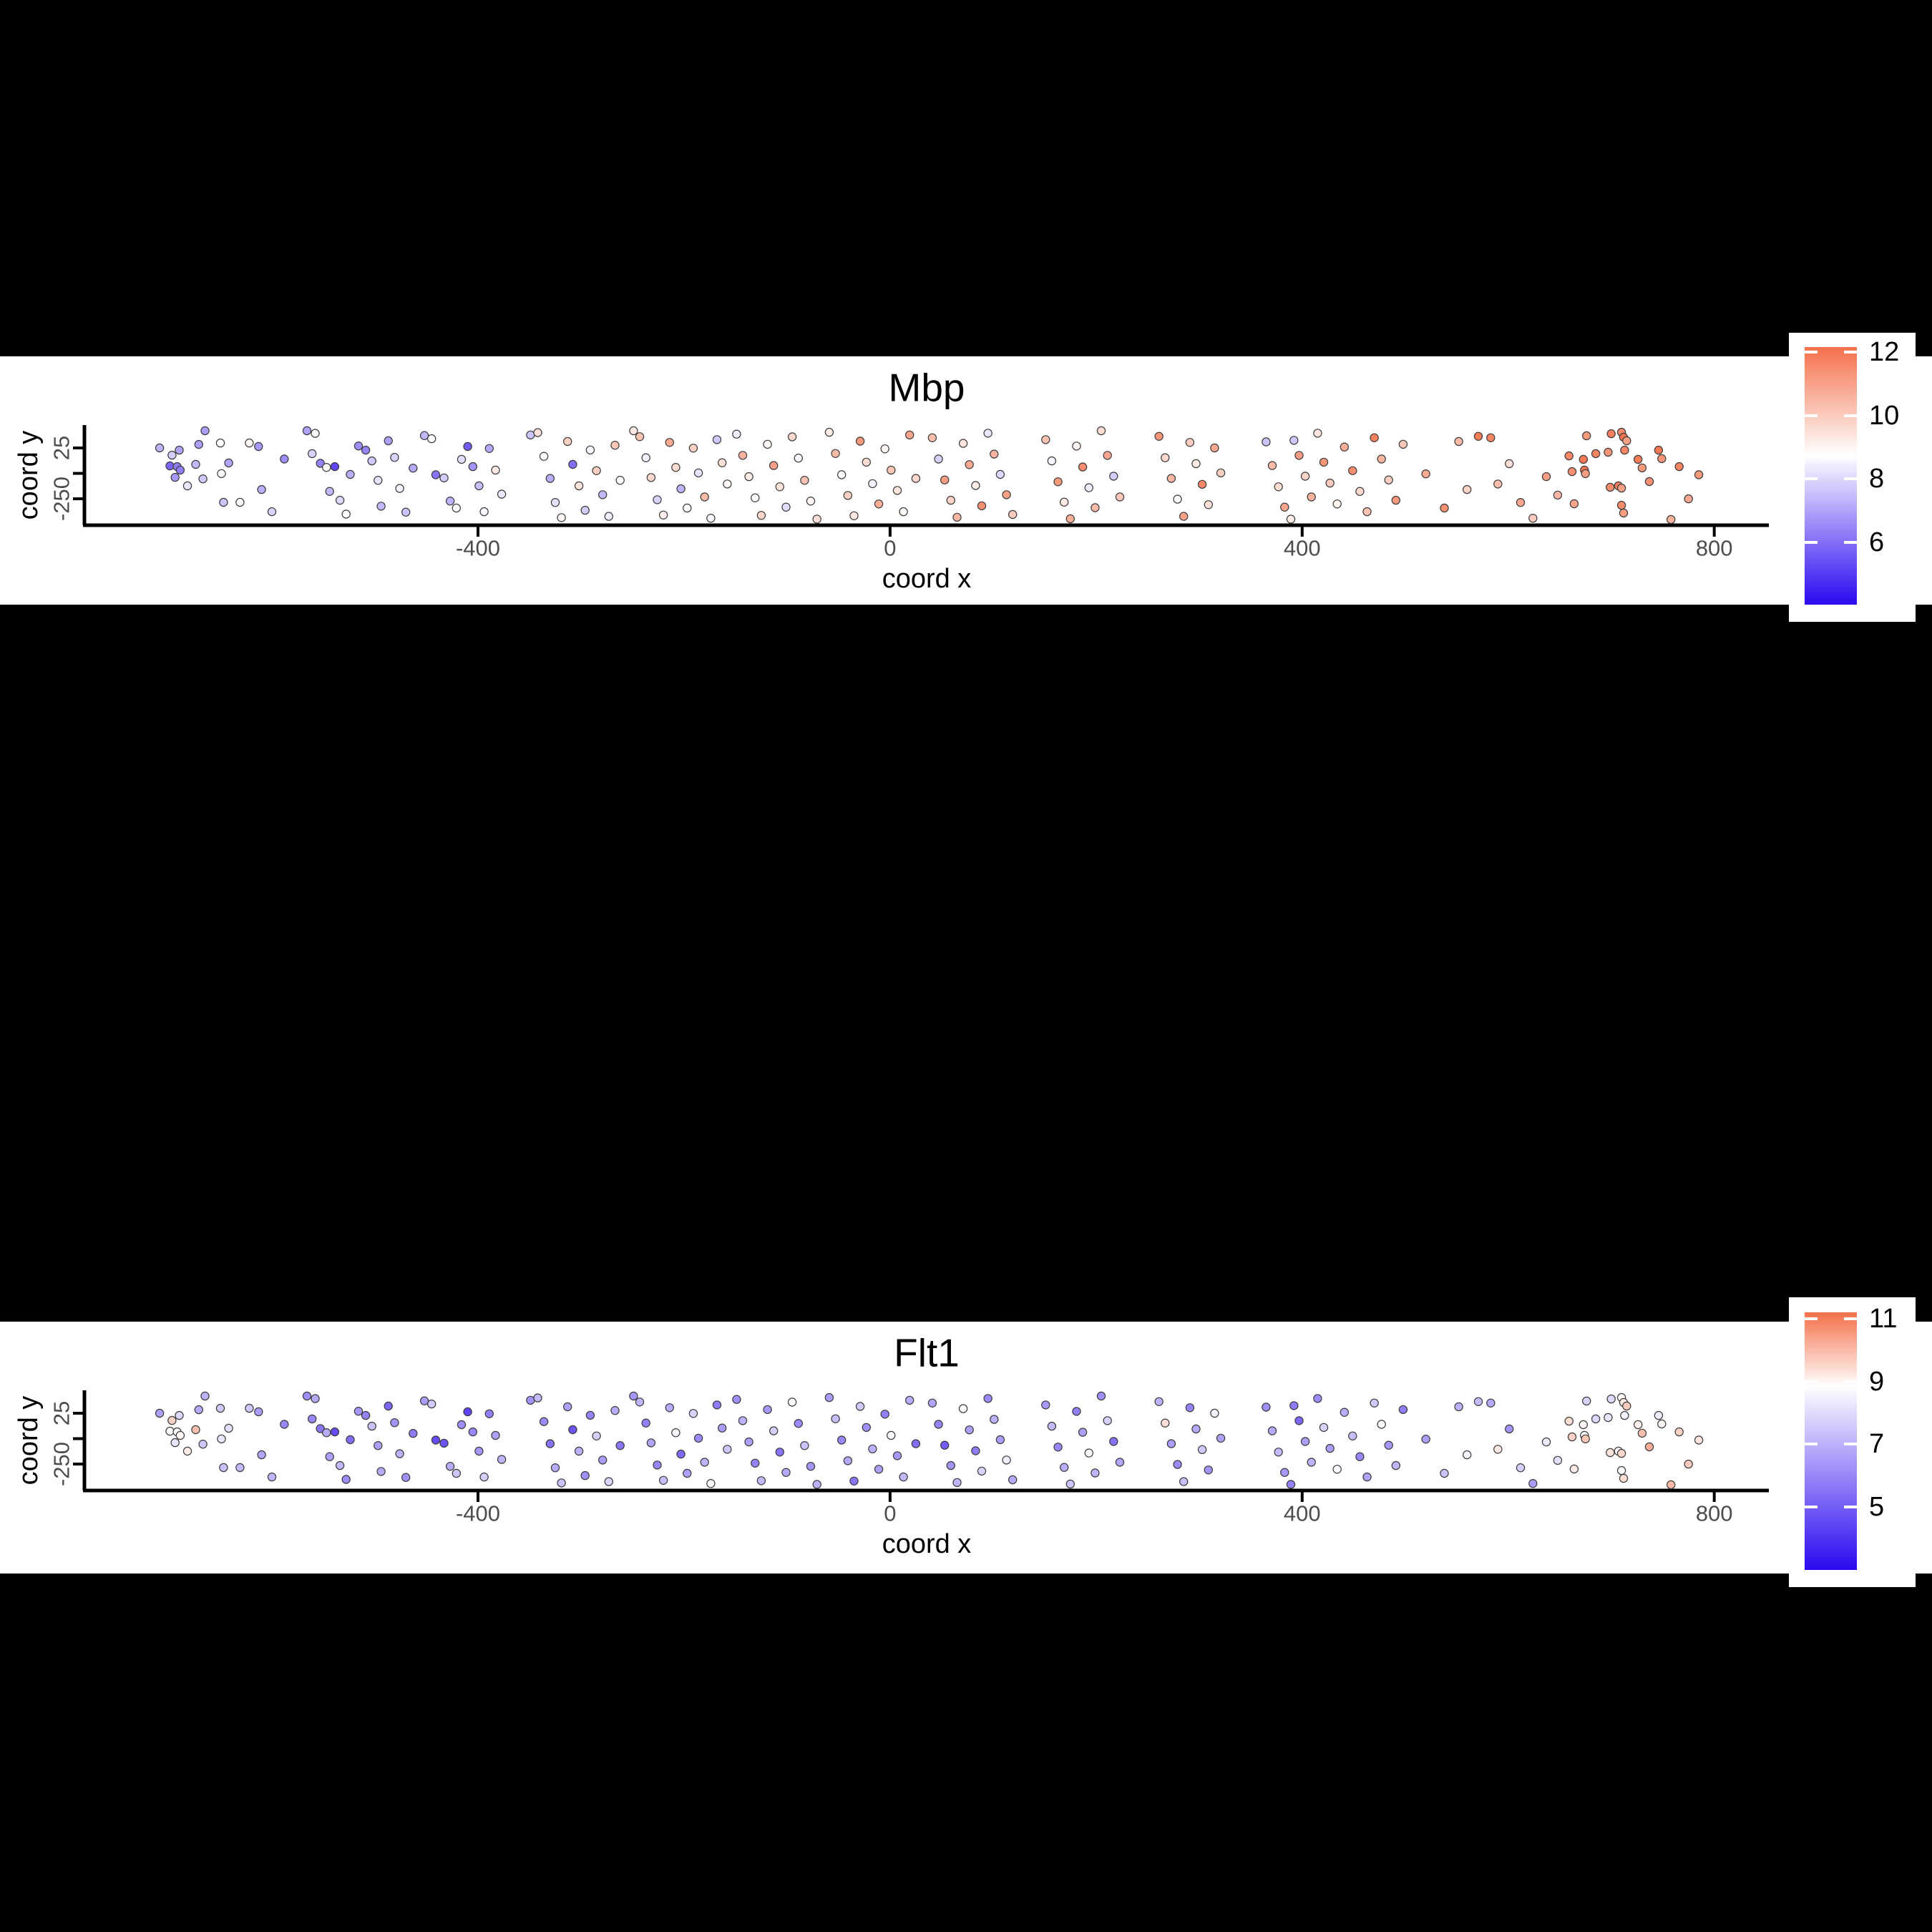  What do you see at coordinates (1877, 1507) in the screenshot?
I see `colorbar-label: 5` at bounding box center [1877, 1507].